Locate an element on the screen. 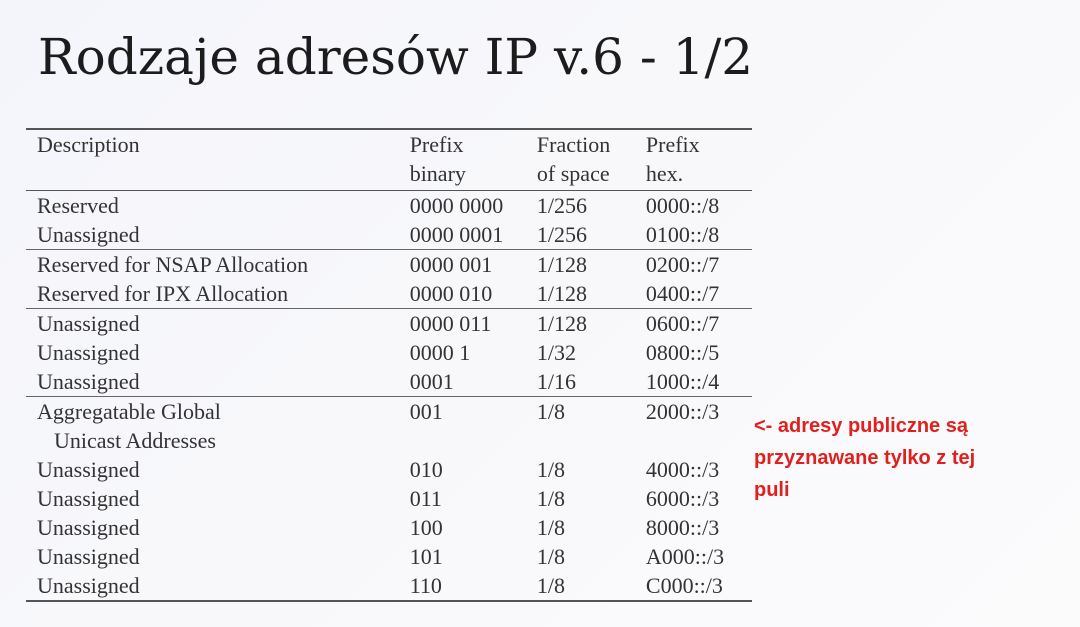 The height and width of the screenshot is (627, 1080). table-row: Unassigned 011 1/8 6000::/3 is located at coordinates (389, 498).